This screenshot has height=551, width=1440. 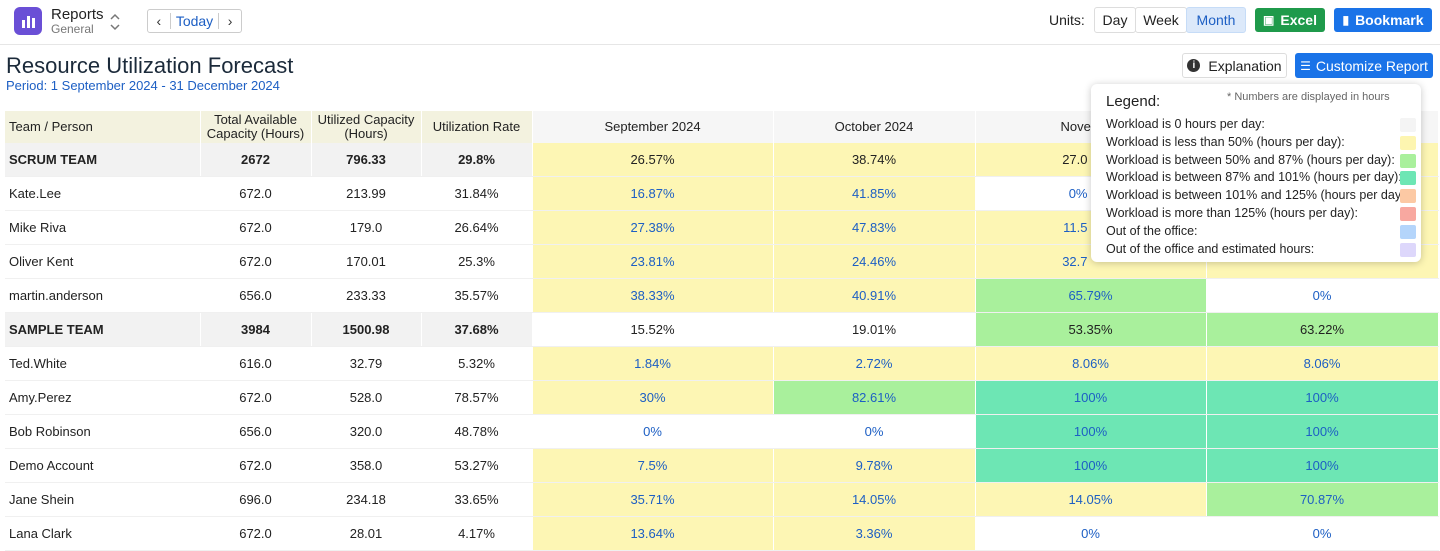 I want to click on table-cell: 234.18, so click(x=366, y=499).